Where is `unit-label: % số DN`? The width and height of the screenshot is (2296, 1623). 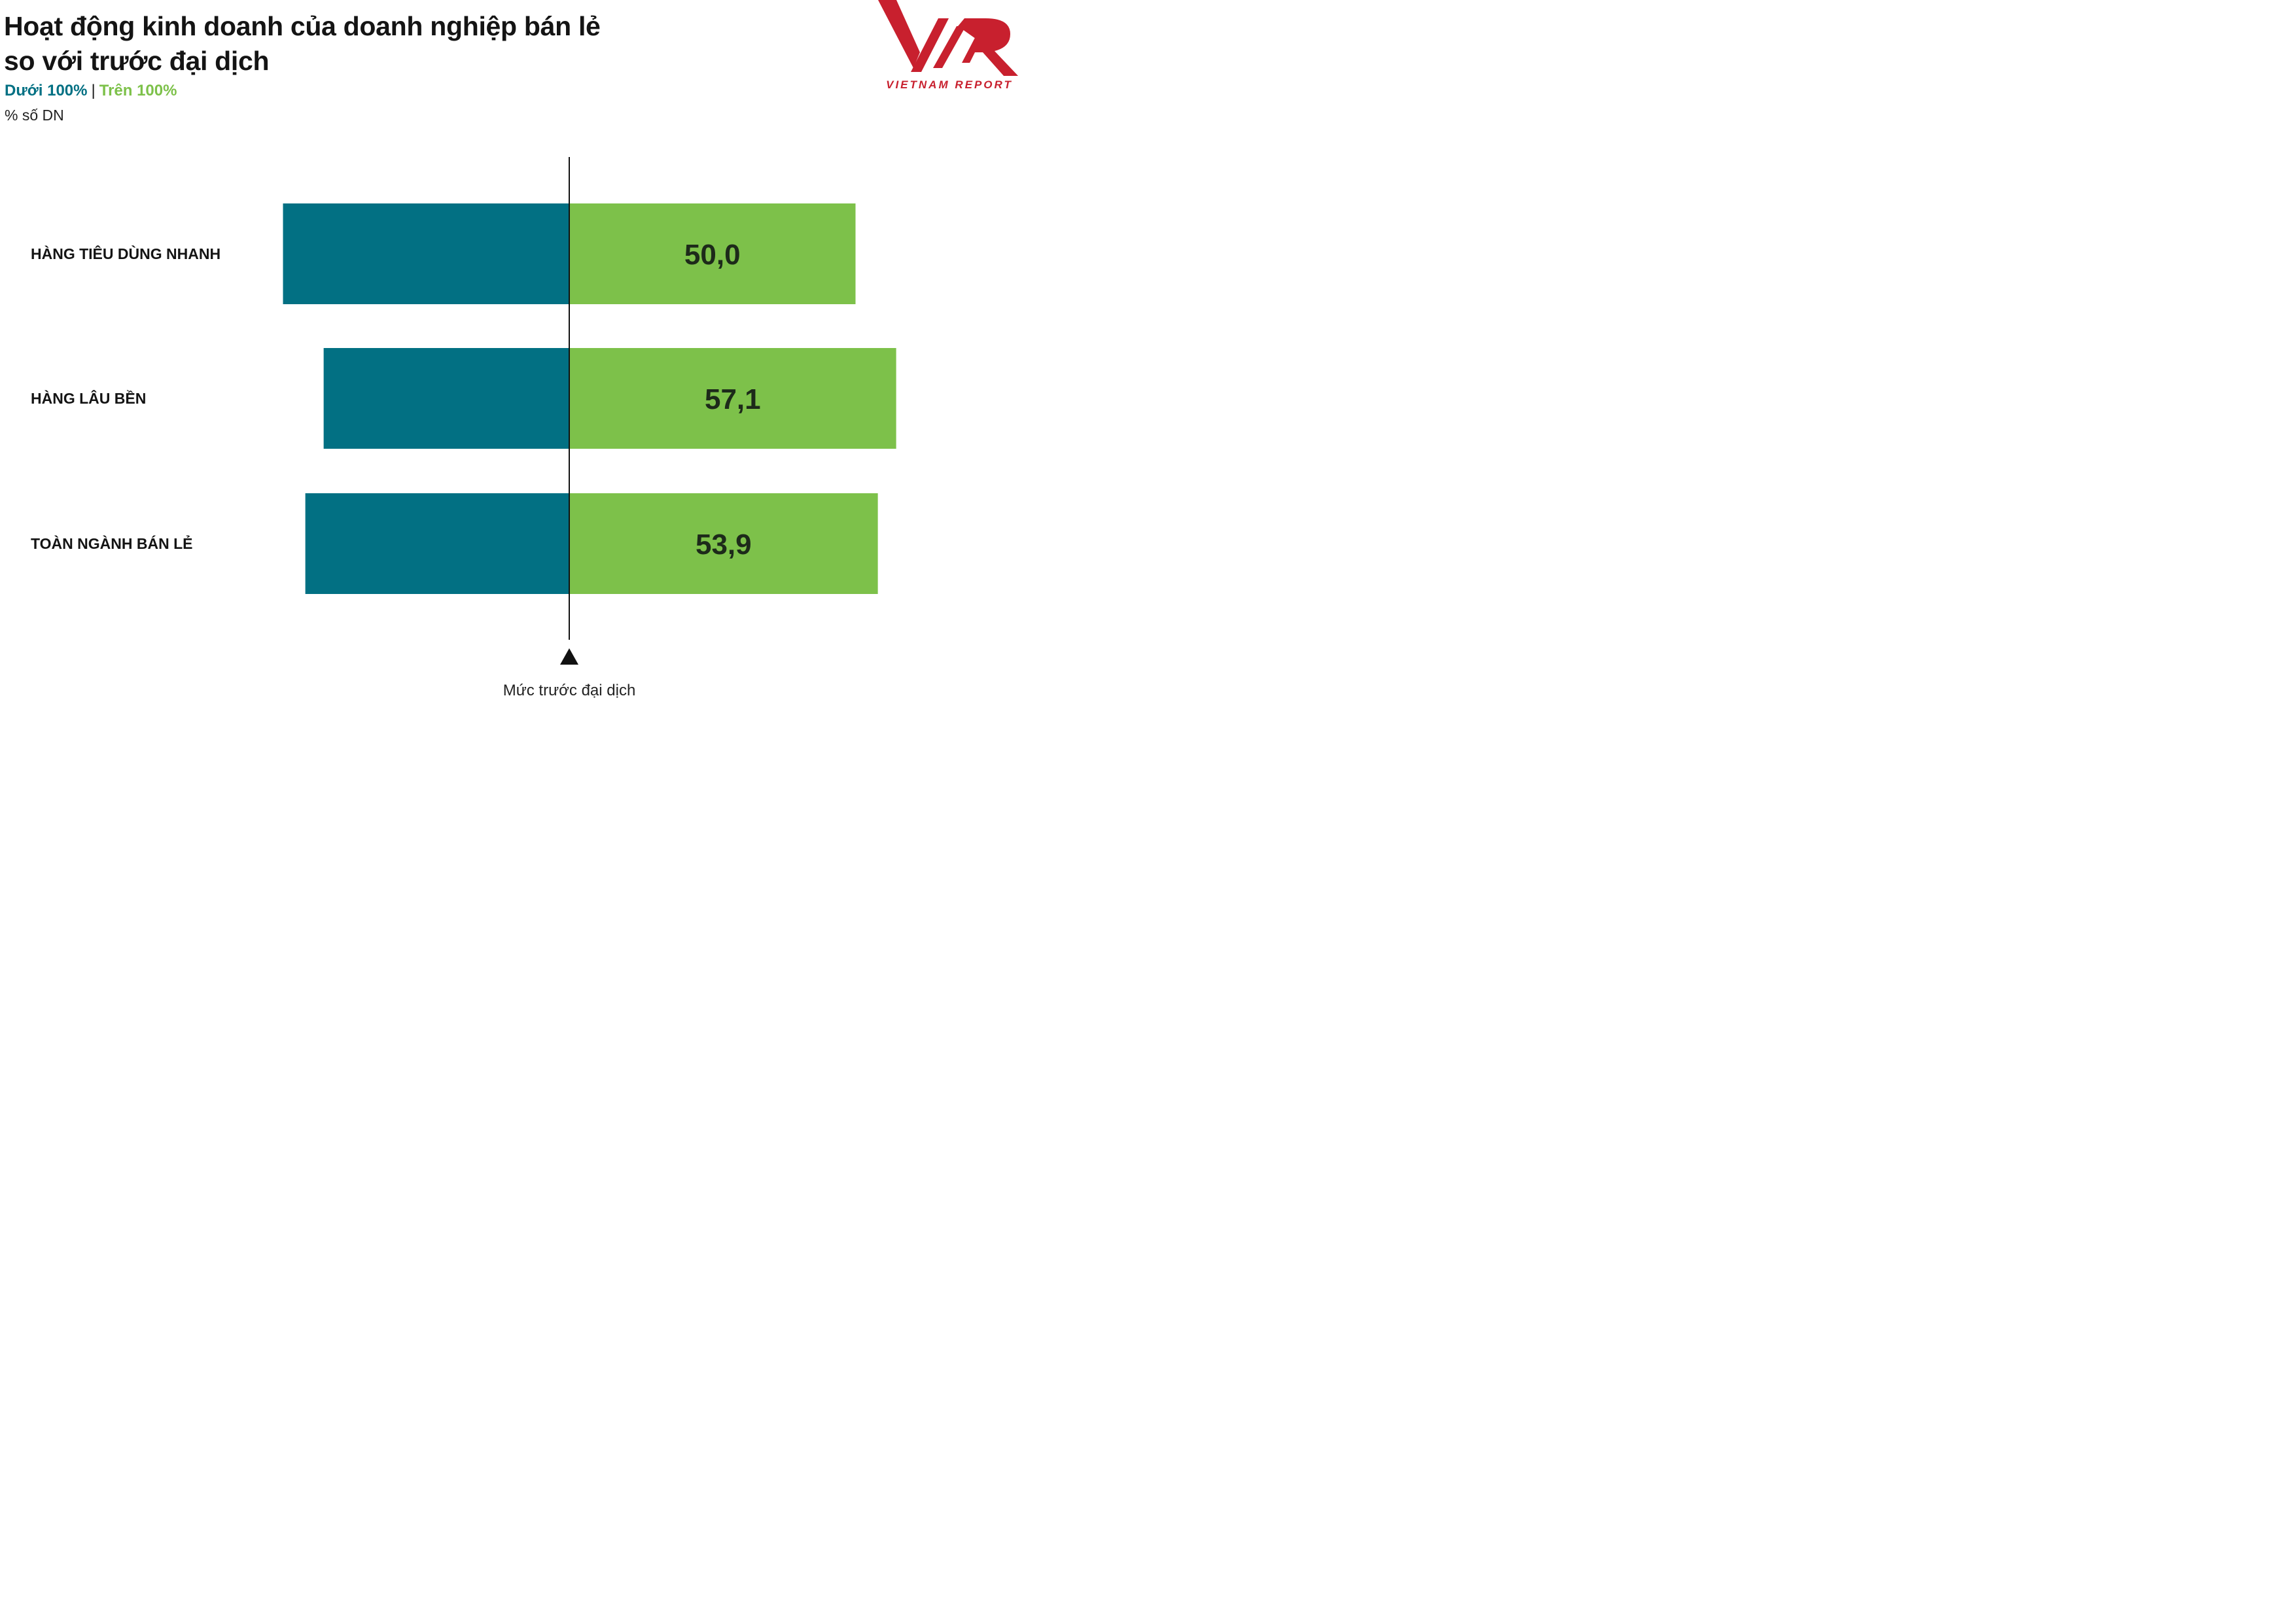
unit-label: % số DN is located at coordinates (34, 115).